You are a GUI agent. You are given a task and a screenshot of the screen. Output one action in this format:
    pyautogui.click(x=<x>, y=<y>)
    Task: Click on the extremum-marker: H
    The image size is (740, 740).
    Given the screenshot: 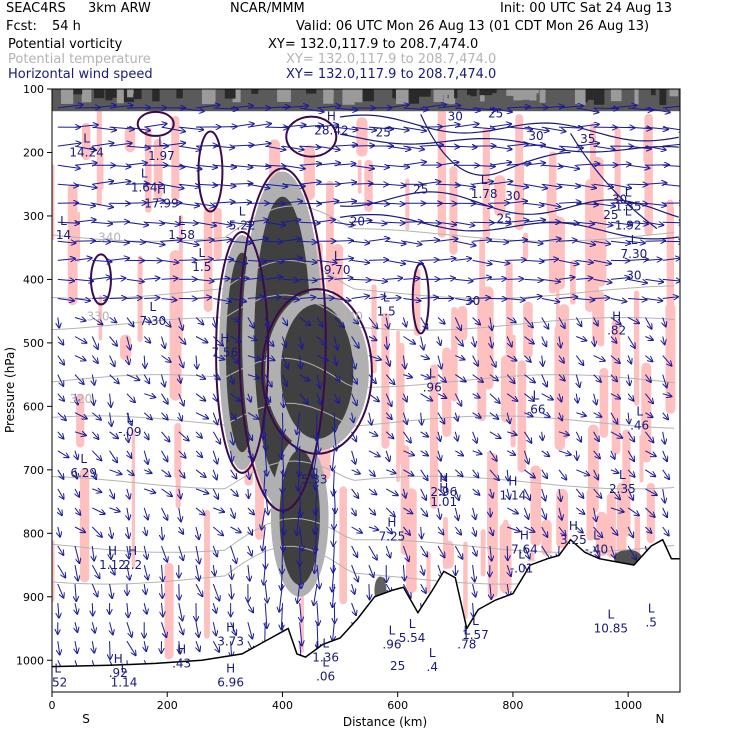 What is the action you would take?
    pyautogui.click(x=224, y=339)
    